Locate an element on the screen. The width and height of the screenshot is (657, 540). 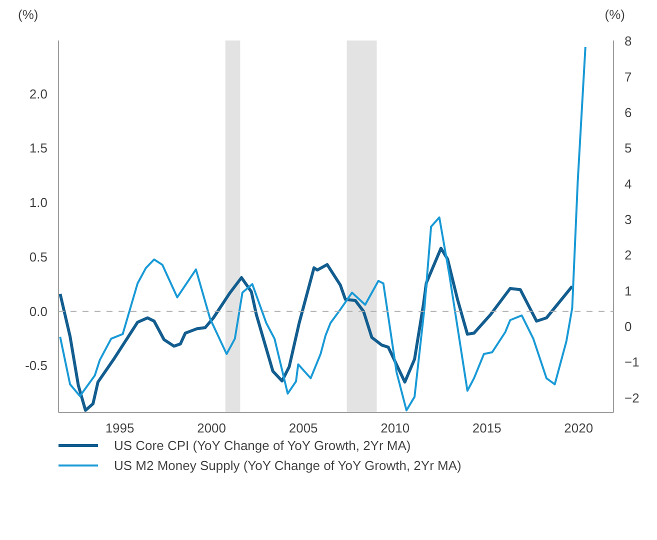
x-tick-label: 2000 is located at coordinates (211, 428).